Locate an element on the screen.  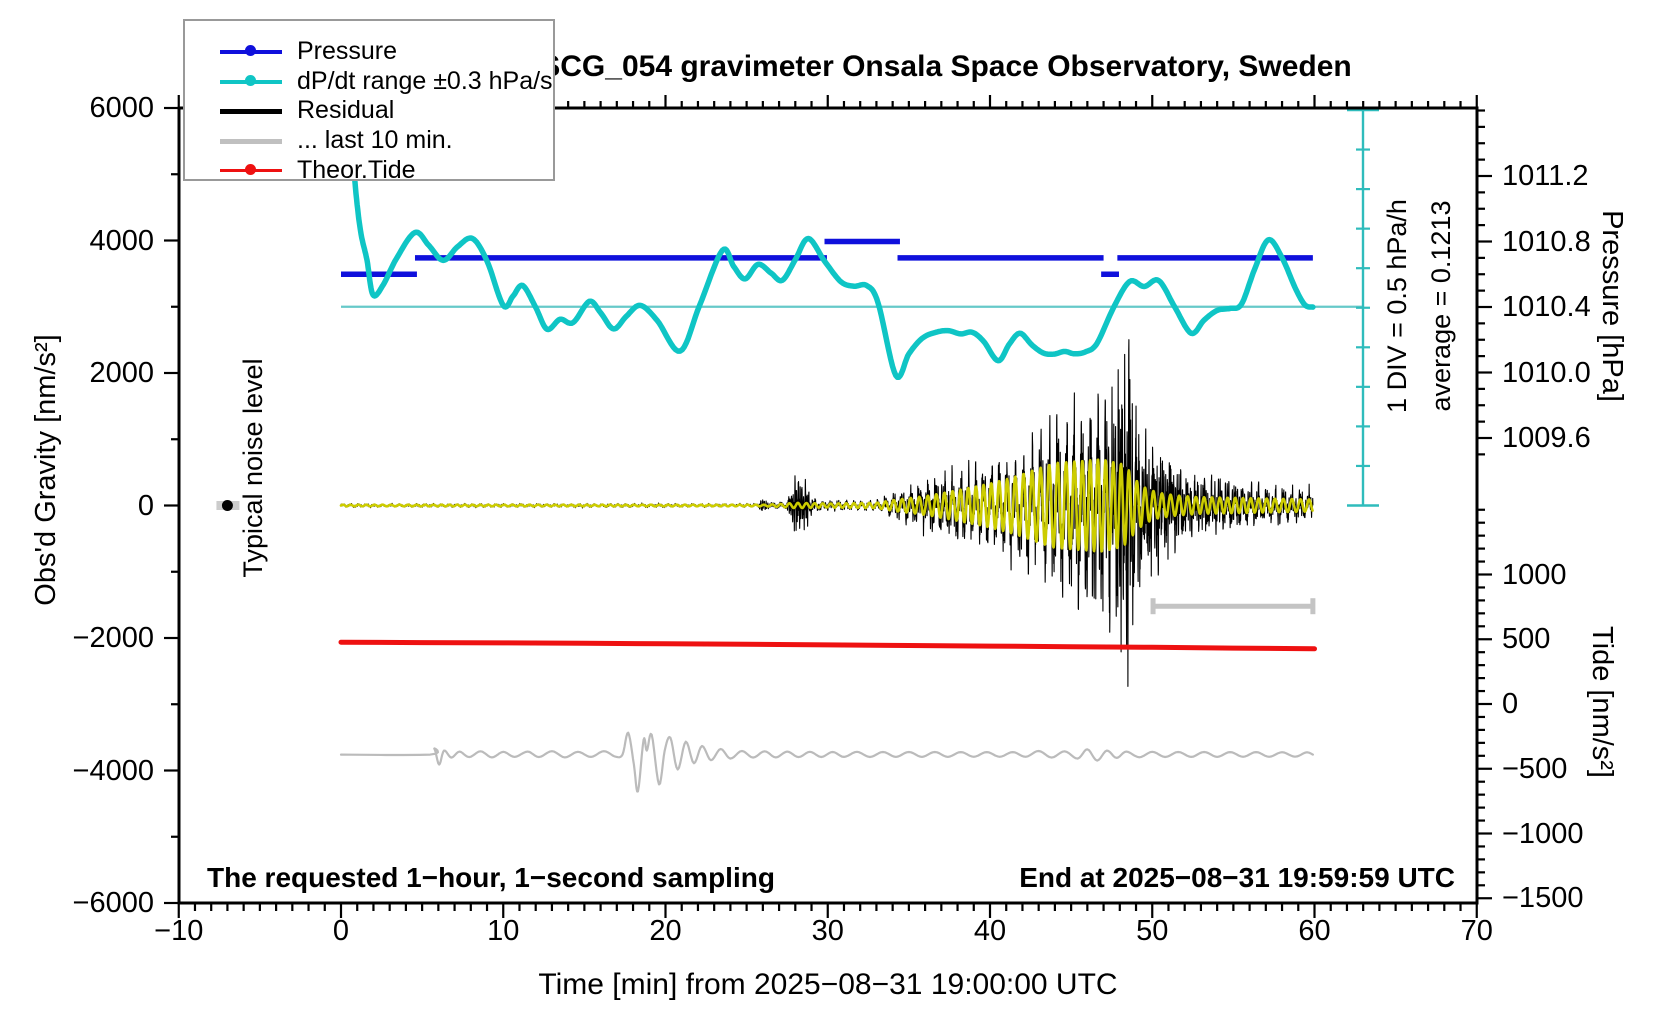
pressure-tick-label: 1010.8 is located at coordinates (1546, 241).